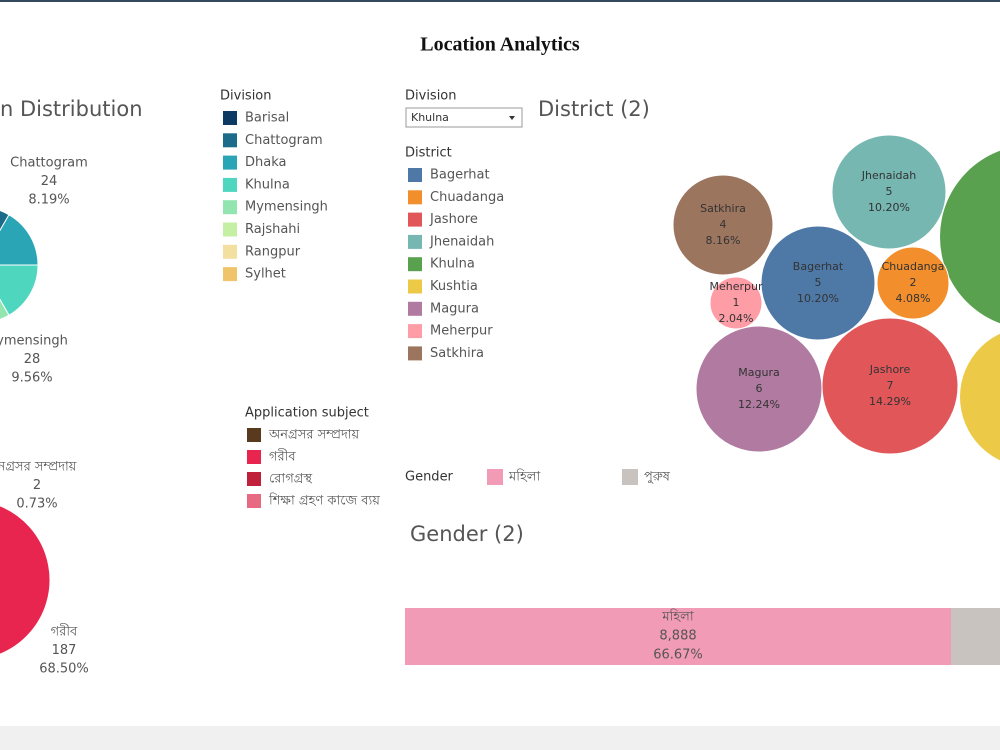  I want to click on bubble-label: Chuadanga, so click(913, 266).